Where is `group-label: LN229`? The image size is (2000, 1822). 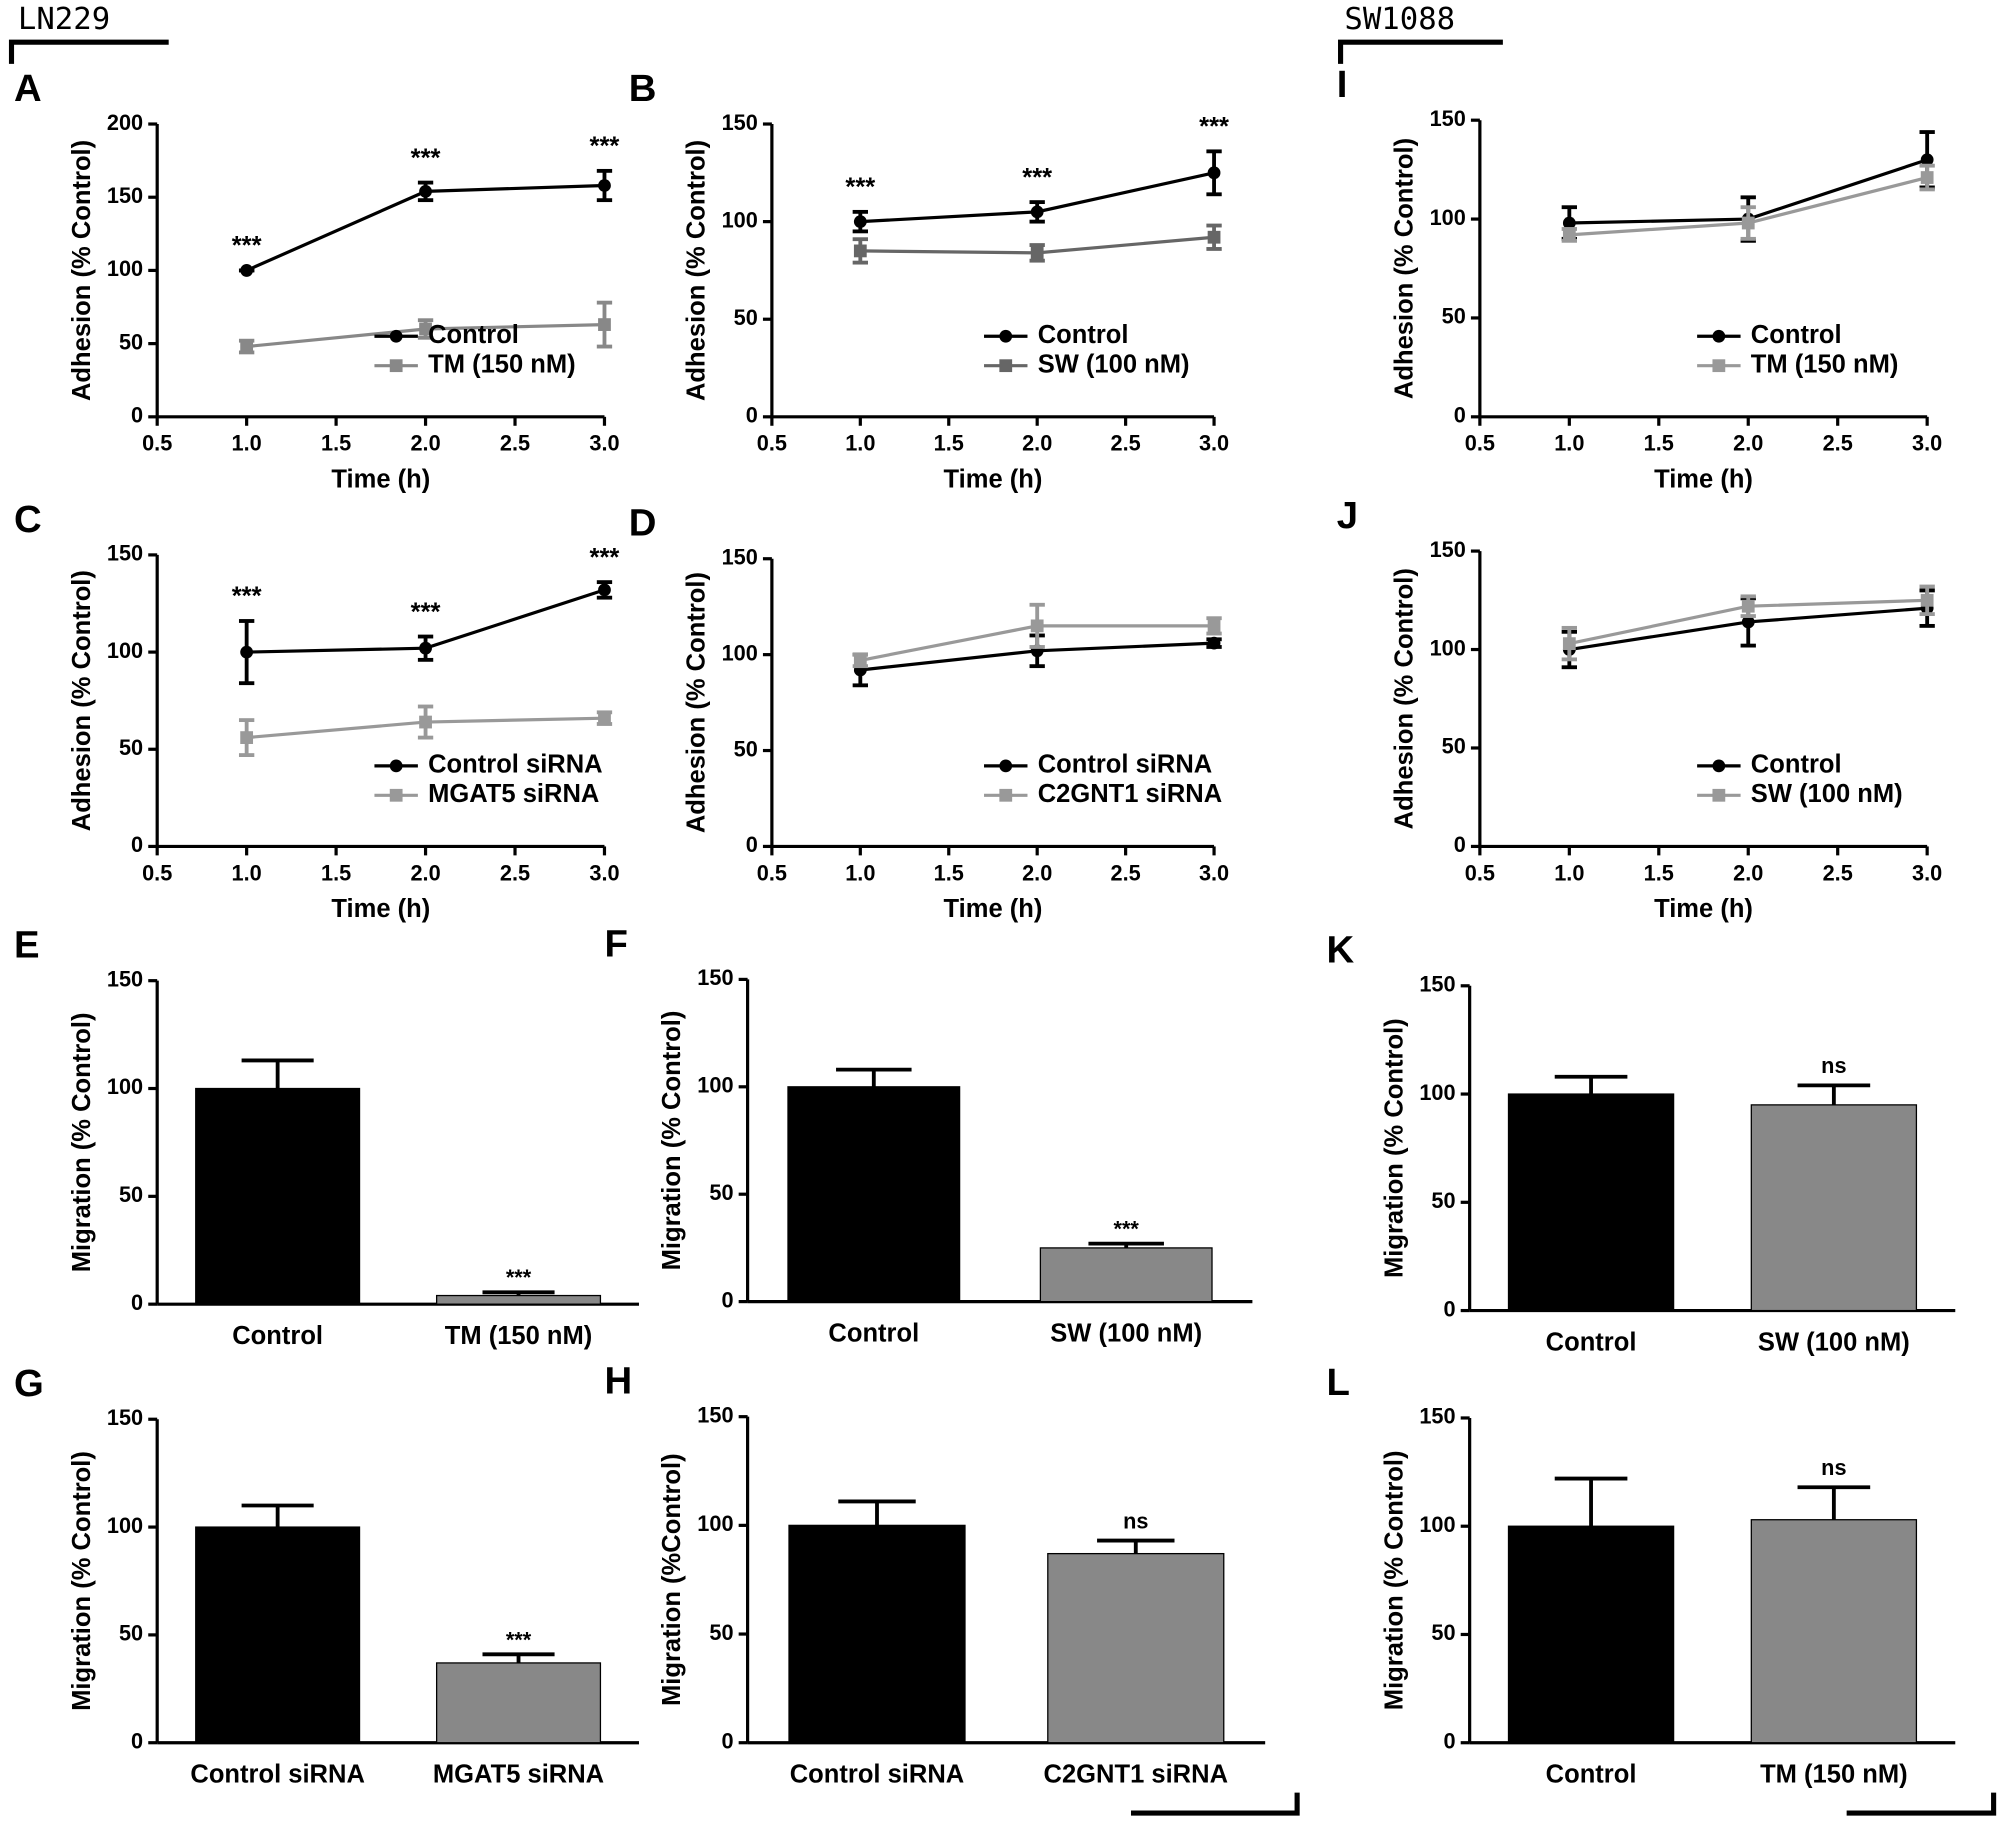
group-label: LN229 is located at coordinates (64, 19).